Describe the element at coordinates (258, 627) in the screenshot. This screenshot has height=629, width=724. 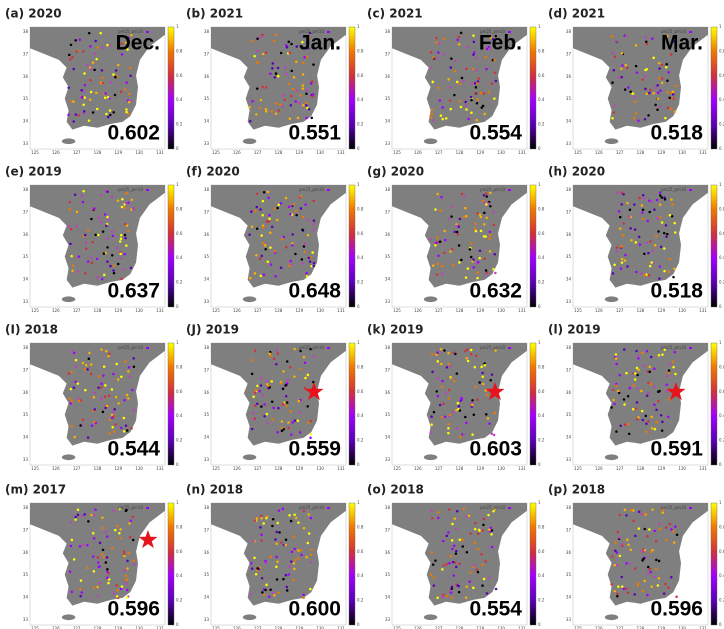
I see `x-tick-label: 127` at that location.